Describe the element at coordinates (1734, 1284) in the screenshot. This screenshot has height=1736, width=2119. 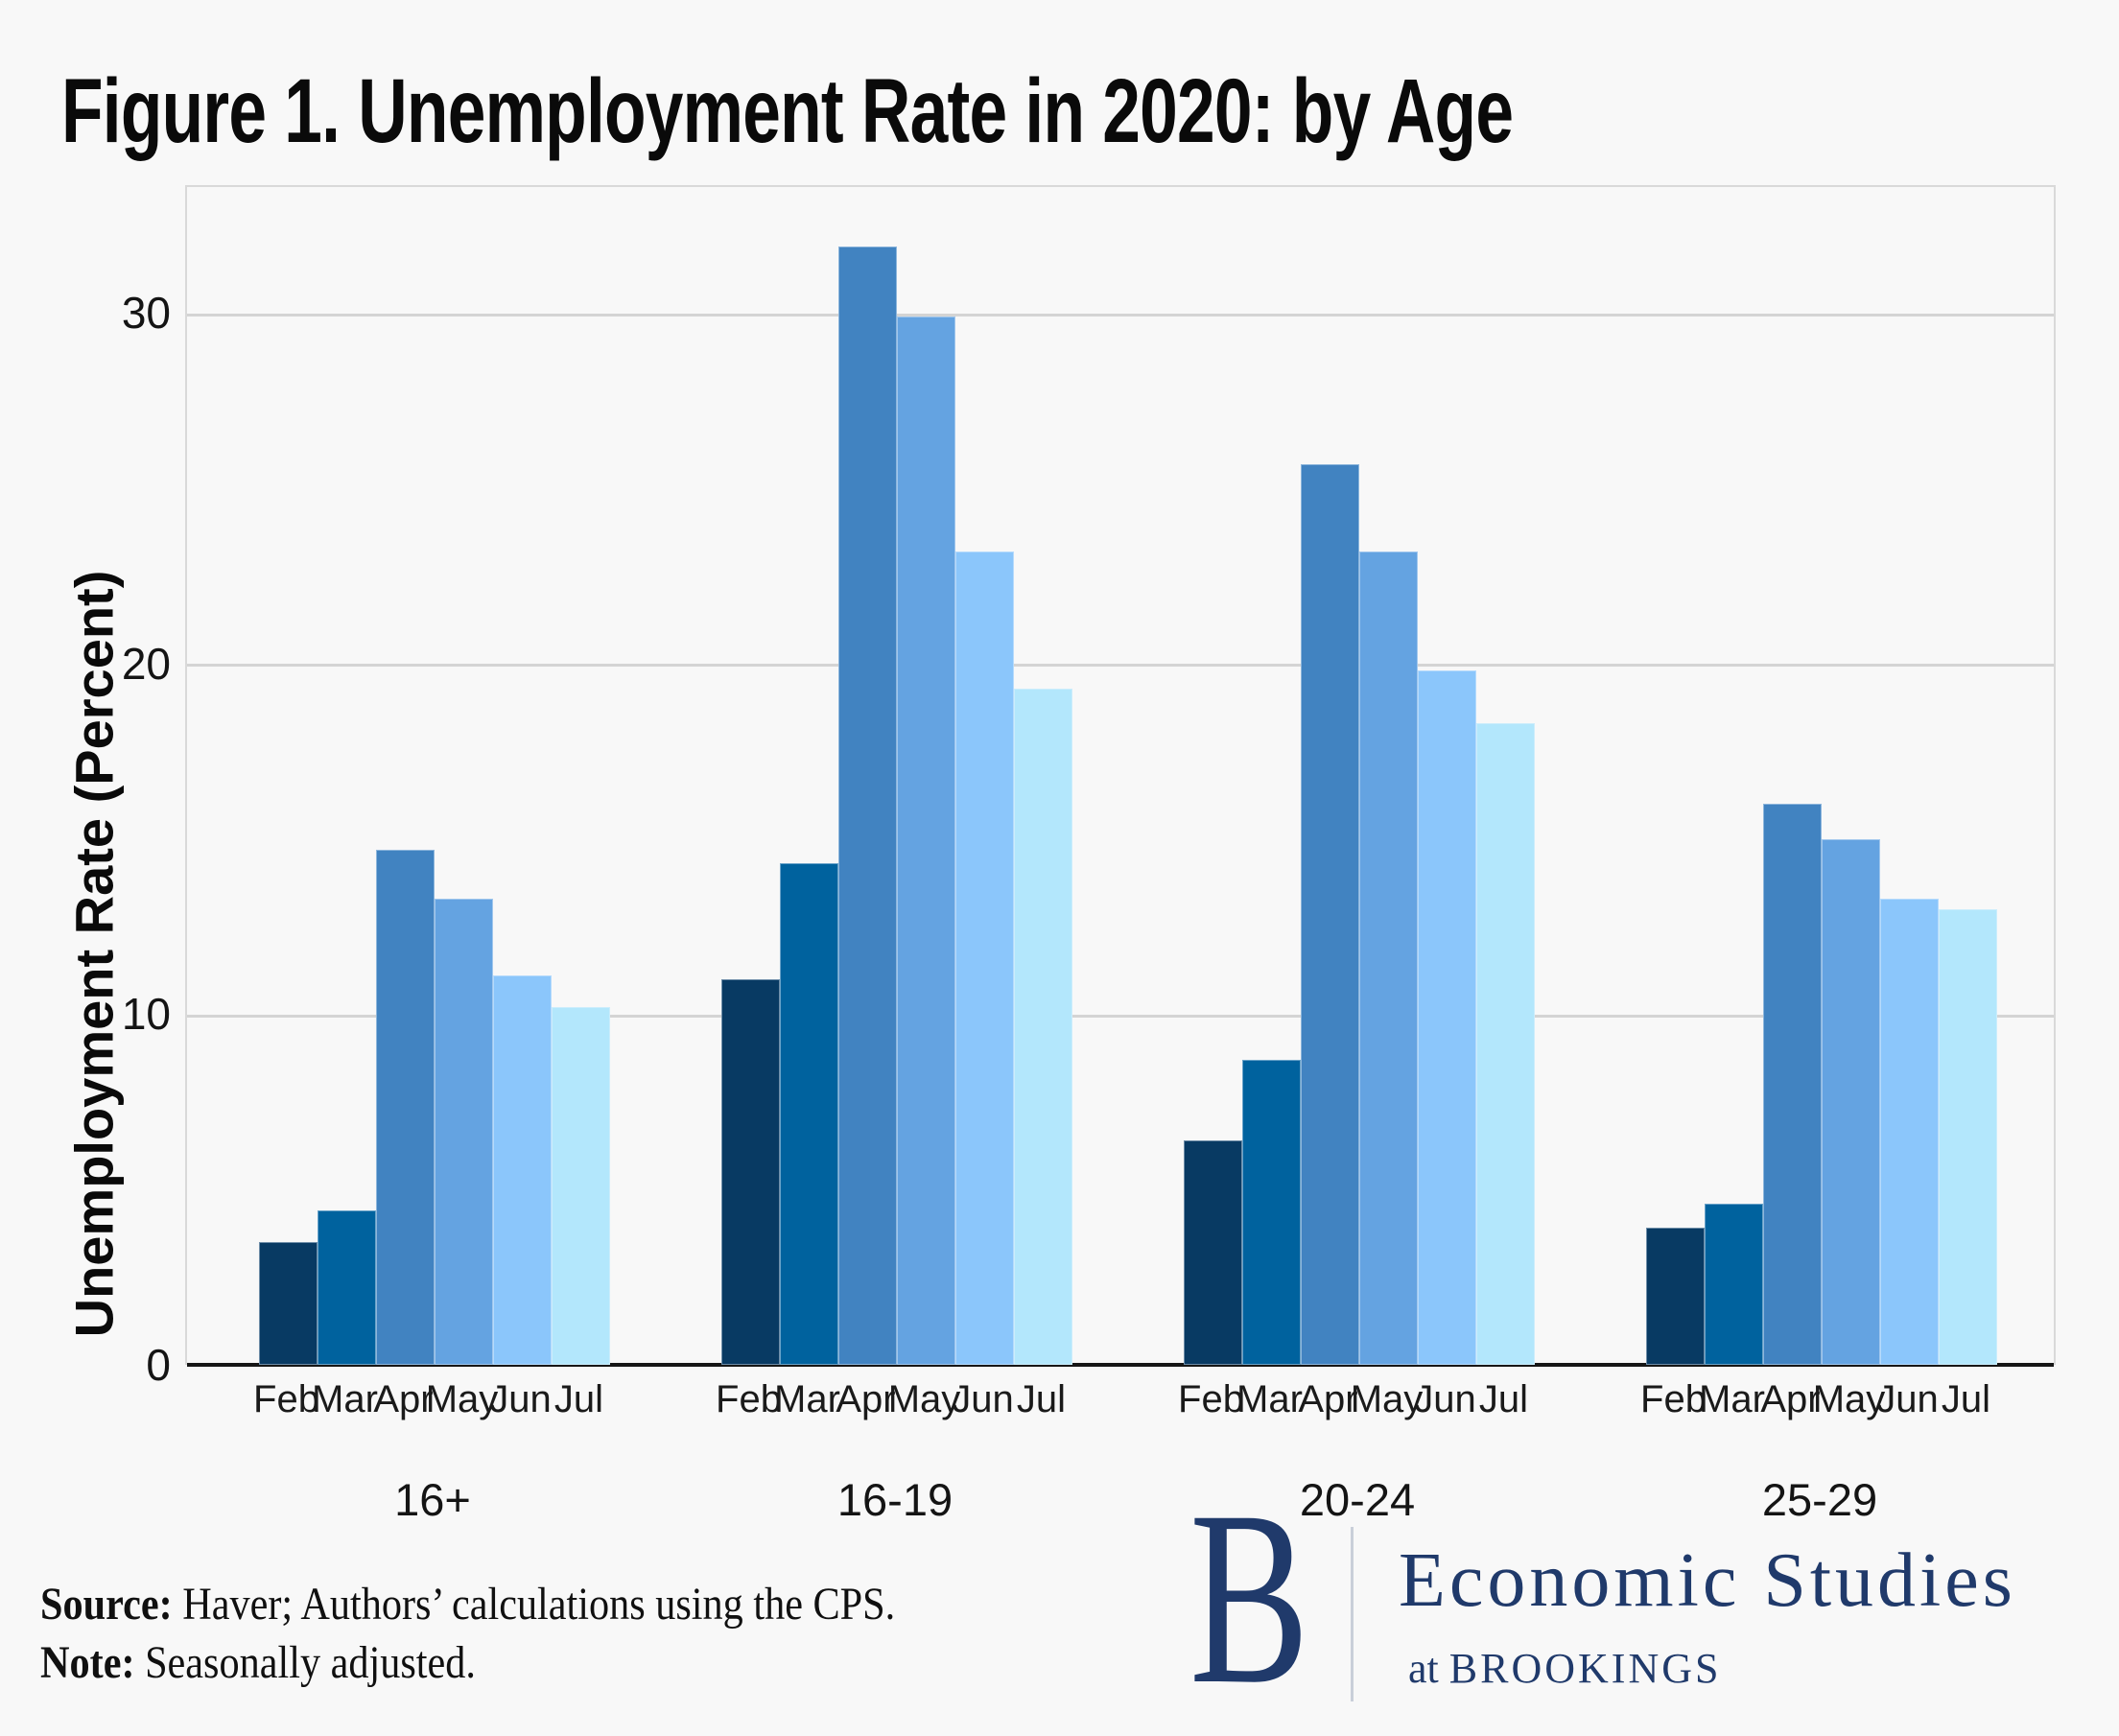
I see `bar-25-29-Mar` at that location.